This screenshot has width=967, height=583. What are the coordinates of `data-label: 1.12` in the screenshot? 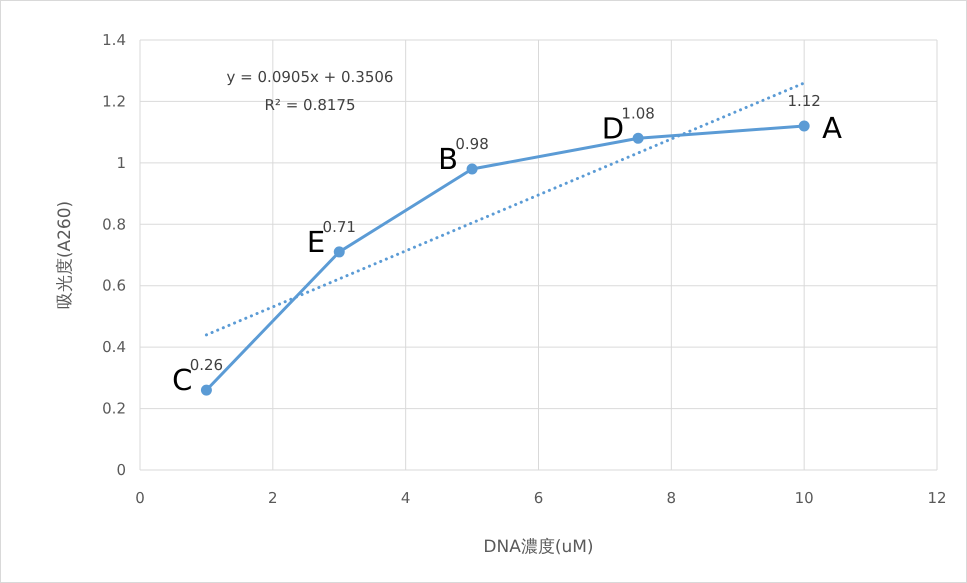 It's located at (804, 101).